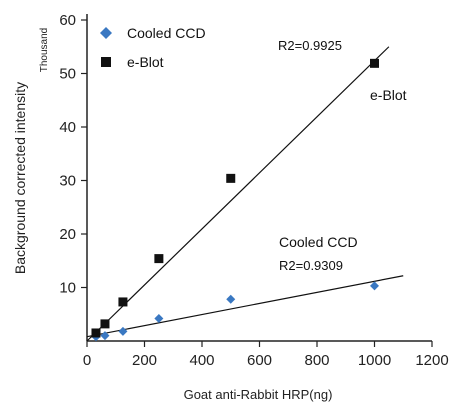 This screenshot has height=403, width=451. What do you see at coordinates (374, 360) in the screenshot?
I see `x-tick-label: 1000` at bounding box center [374, 360].